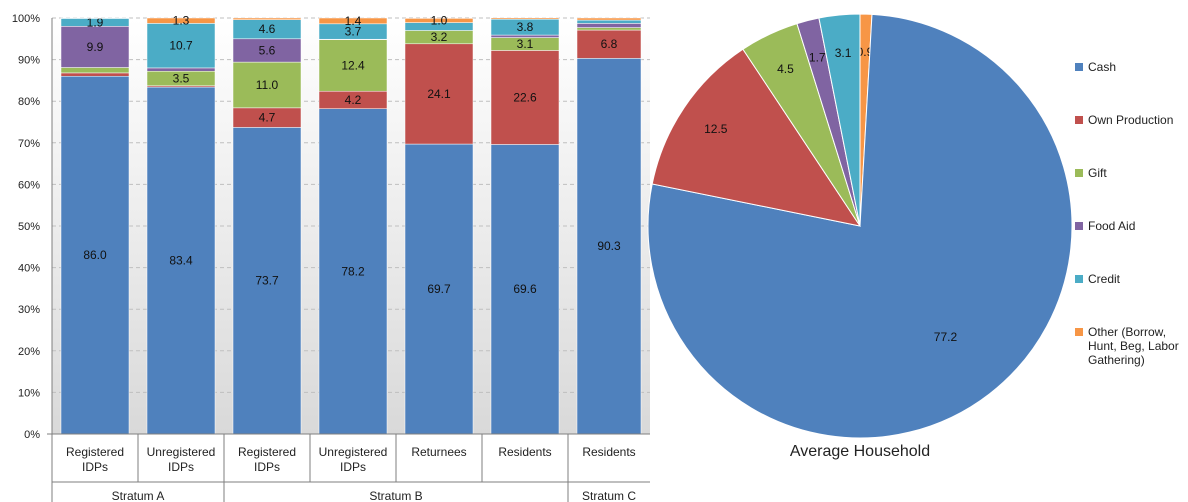 The height and width of the screenshot is (502, 1188). What do you see at coordinates (1104, 279) in the screenshot?
I see `legend-label: Credit` at bounding box center [1104, 279].